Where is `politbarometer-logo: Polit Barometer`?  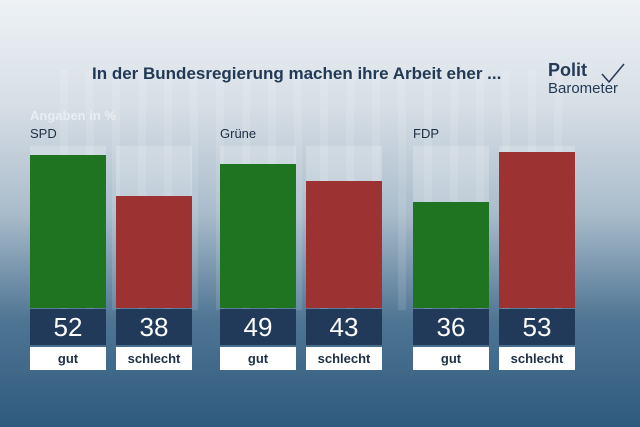
politbarometer-logo: Polit Barometer is located at coordinates (585, 80).